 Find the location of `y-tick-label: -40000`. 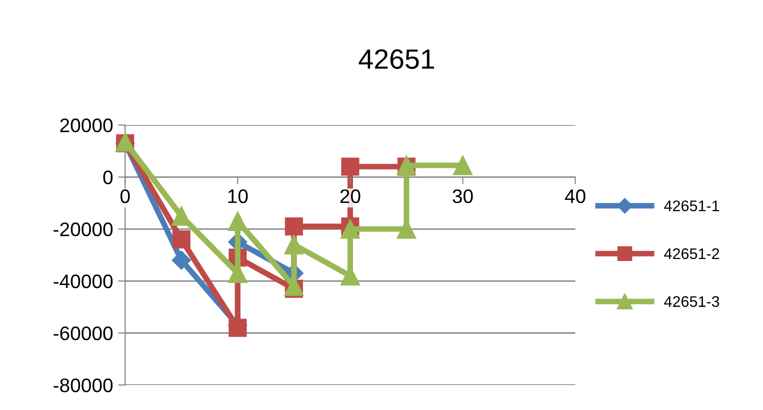

y-tick-label: -40000 is located at coordinates (83, 281).